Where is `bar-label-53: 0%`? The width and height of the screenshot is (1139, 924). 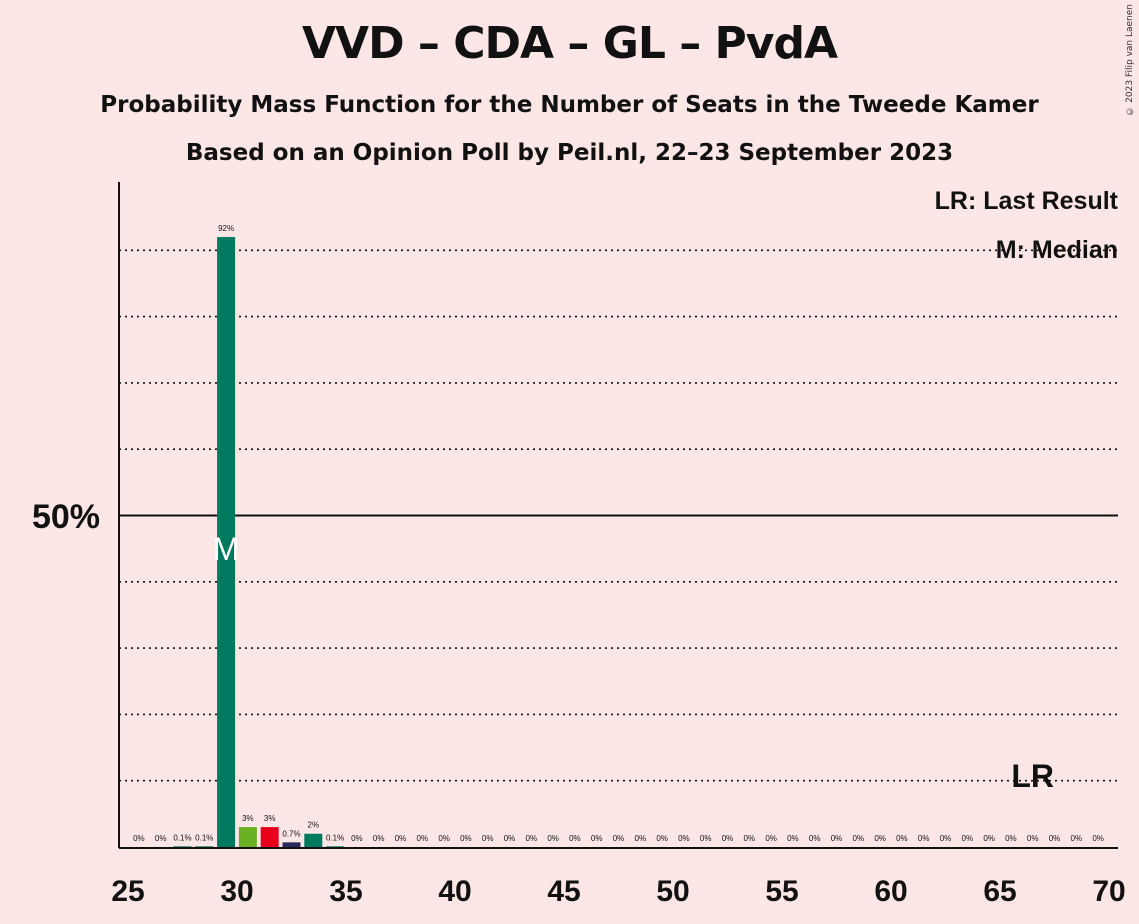
bar-label-53: 0% is located at coordinates (728, 838).